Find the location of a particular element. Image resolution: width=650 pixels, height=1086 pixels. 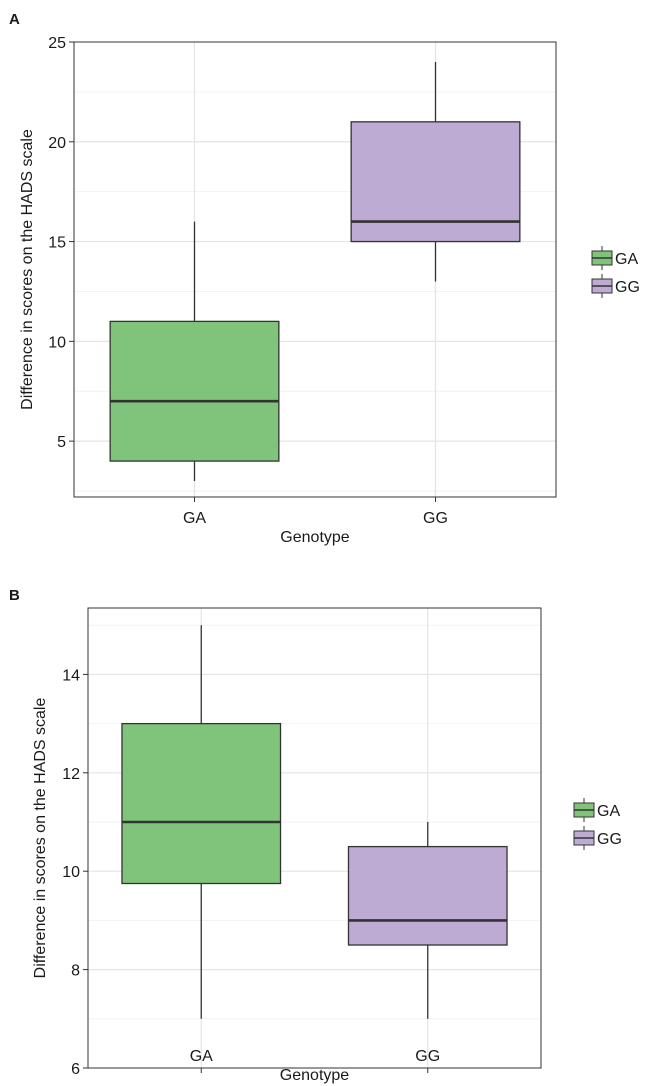

y-tick-label: 14 is located at coordinates (71, 675).